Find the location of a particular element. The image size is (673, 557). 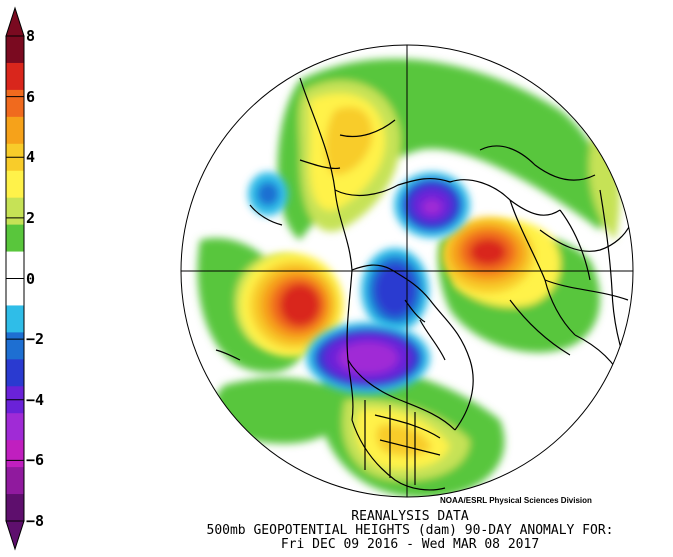

color-scale-bar is located at coordinates (15, 278).